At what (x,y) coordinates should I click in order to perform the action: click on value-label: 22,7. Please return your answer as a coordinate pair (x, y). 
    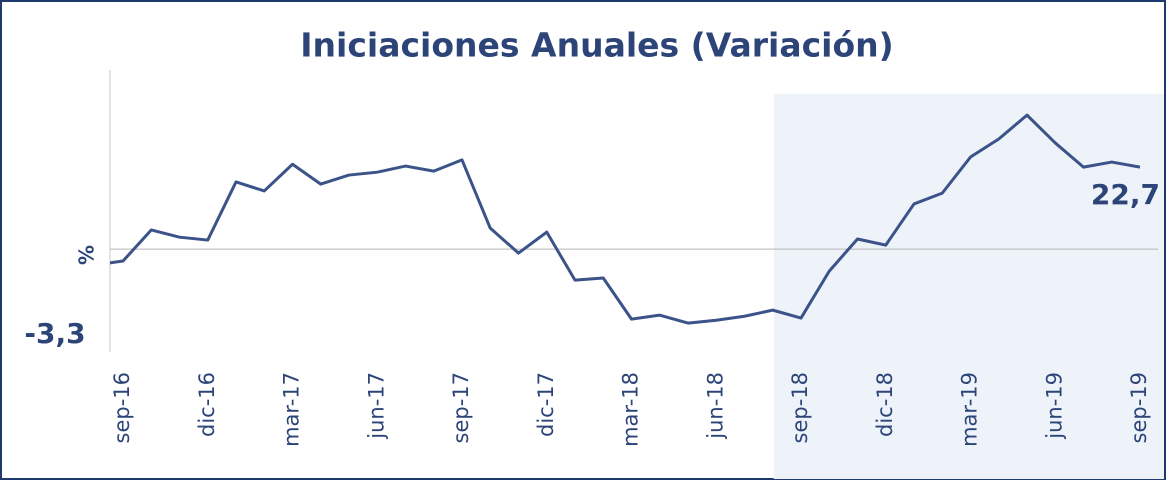
    Looking at the image, I should click on (1125, 194).